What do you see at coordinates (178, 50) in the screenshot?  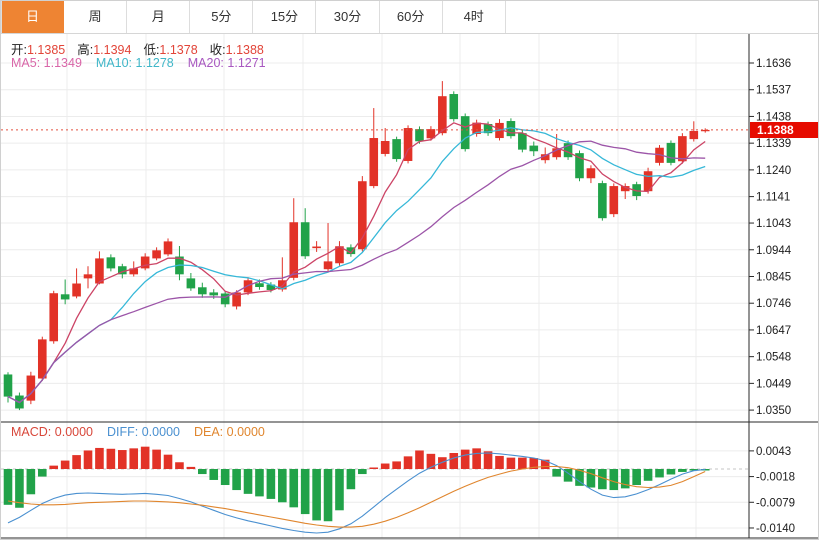 I see `low-value: 1.1378` at bounding box center [178, 50].